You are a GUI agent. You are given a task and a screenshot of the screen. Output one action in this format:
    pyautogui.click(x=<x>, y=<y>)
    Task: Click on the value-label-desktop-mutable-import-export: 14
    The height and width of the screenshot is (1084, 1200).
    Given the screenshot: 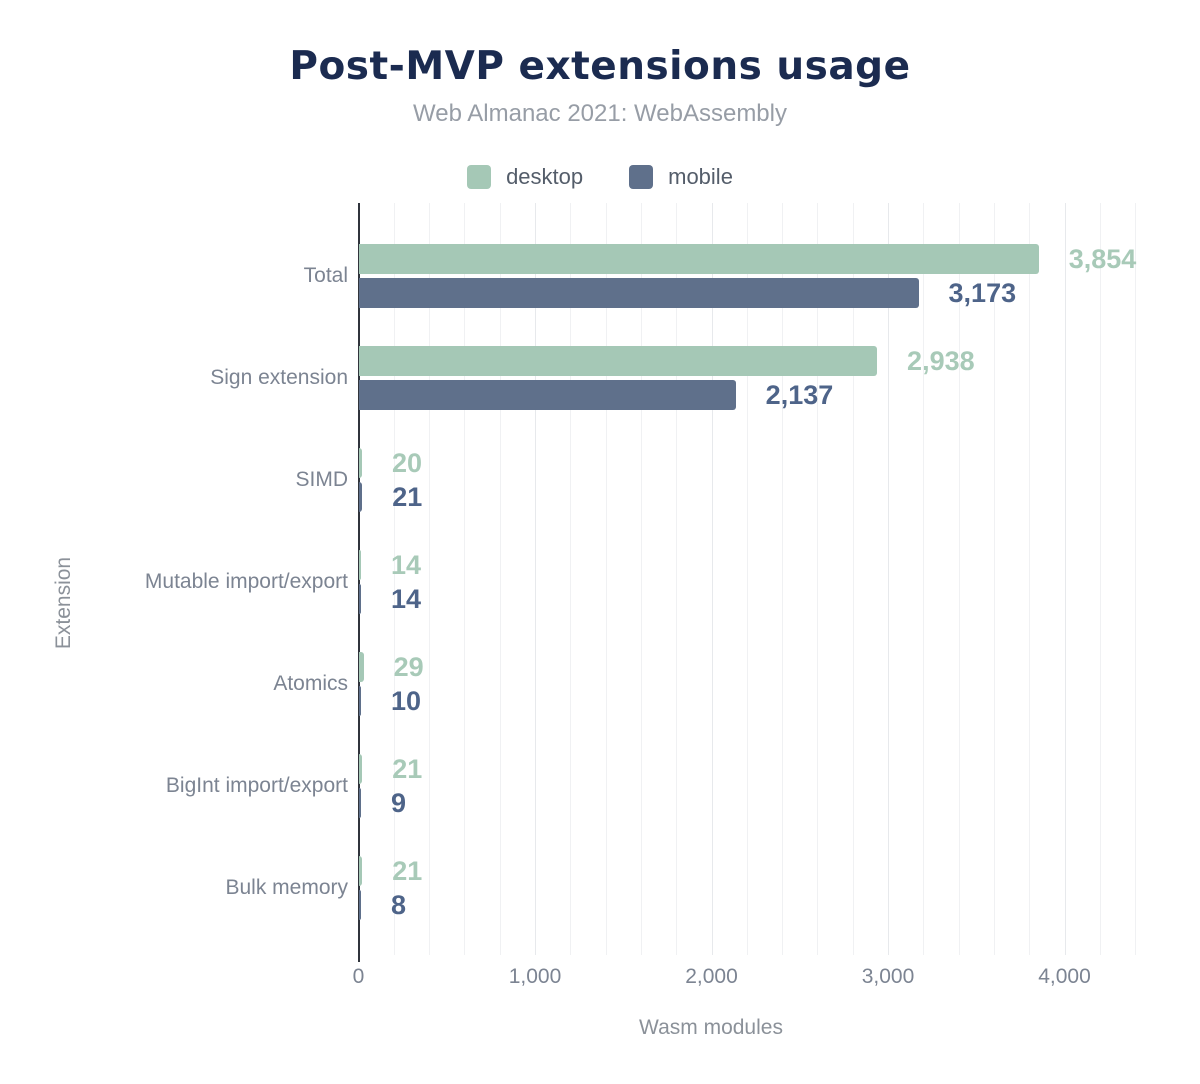 What is the action you would take?
    pyautogui.click(x=406, y=565)
    